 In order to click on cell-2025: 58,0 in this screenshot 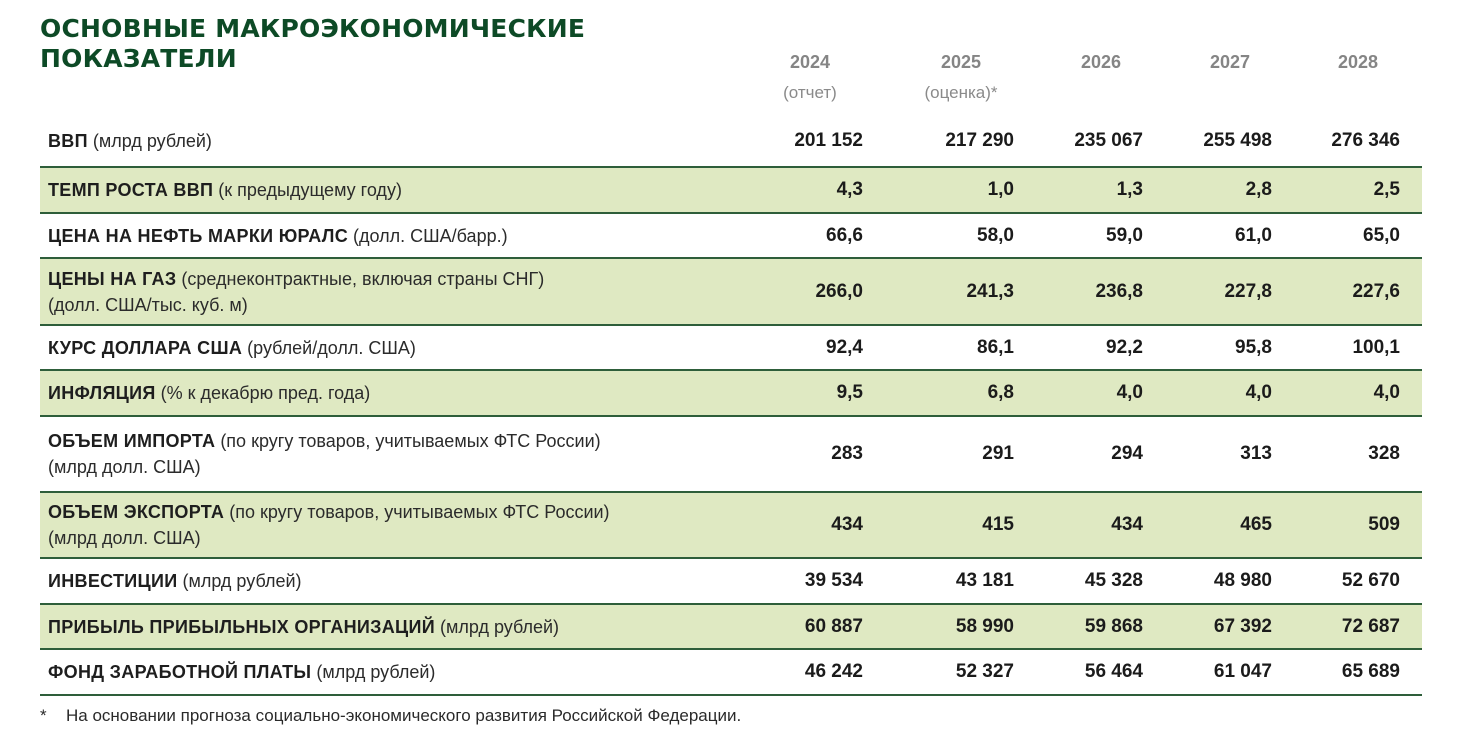, I will do `click(995, 235)`.